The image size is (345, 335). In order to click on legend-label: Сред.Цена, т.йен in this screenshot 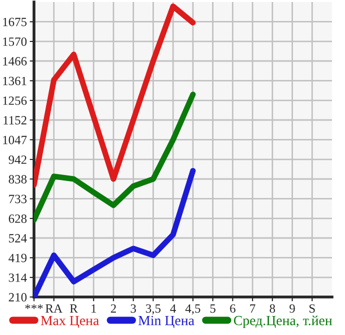, I will do `click(283, 322)`.